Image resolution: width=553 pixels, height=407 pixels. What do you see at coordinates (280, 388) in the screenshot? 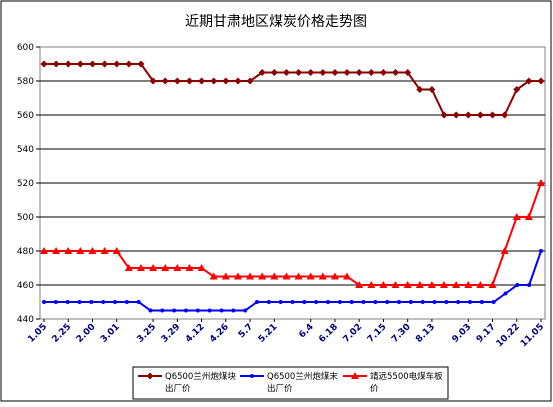
I see `legend-label-continued: 出厂价` at bounding box center [280, 388].